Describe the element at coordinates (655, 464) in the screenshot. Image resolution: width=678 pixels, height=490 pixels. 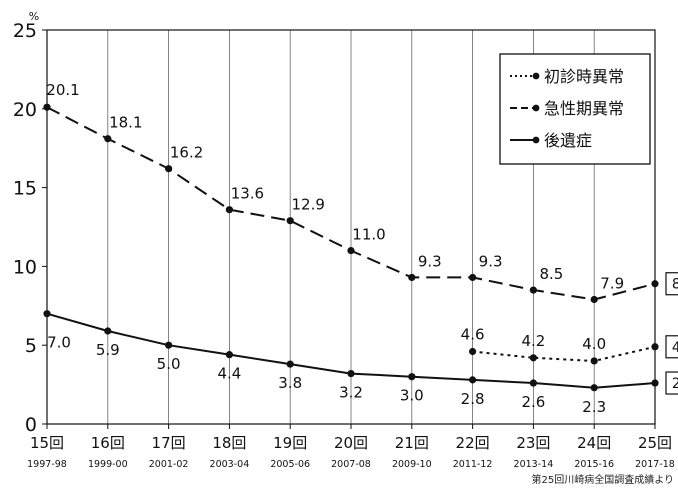
I see `x-period-label: 2017-18` at that location.